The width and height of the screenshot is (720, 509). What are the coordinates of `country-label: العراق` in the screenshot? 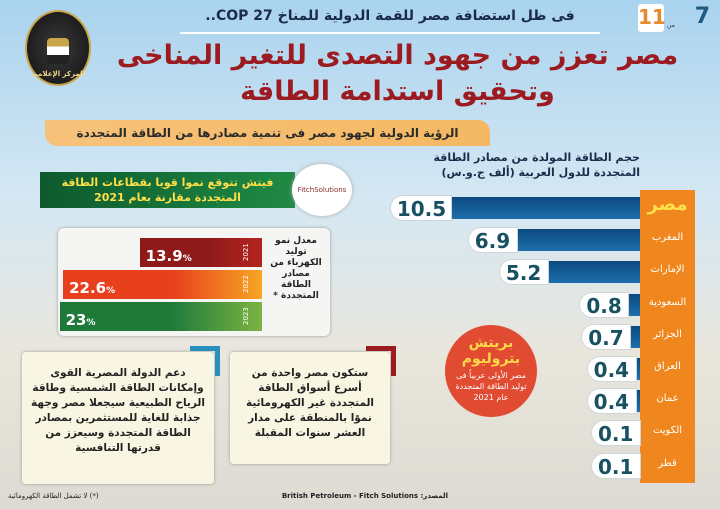 It's located at (667, 366).